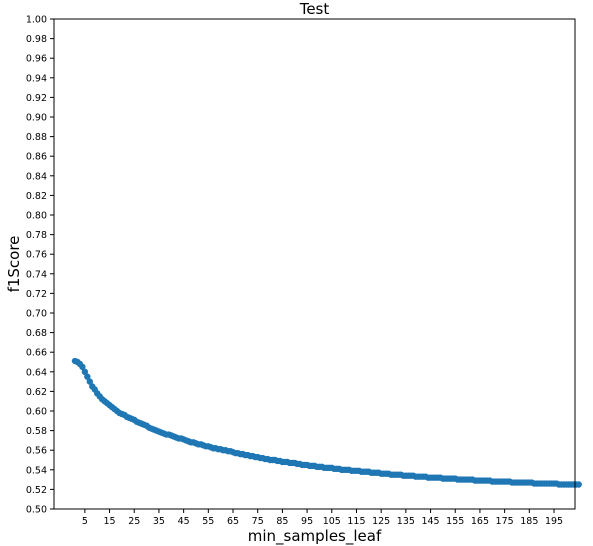  I want to click on y-tick-label: 0.64, so click(36, 372).